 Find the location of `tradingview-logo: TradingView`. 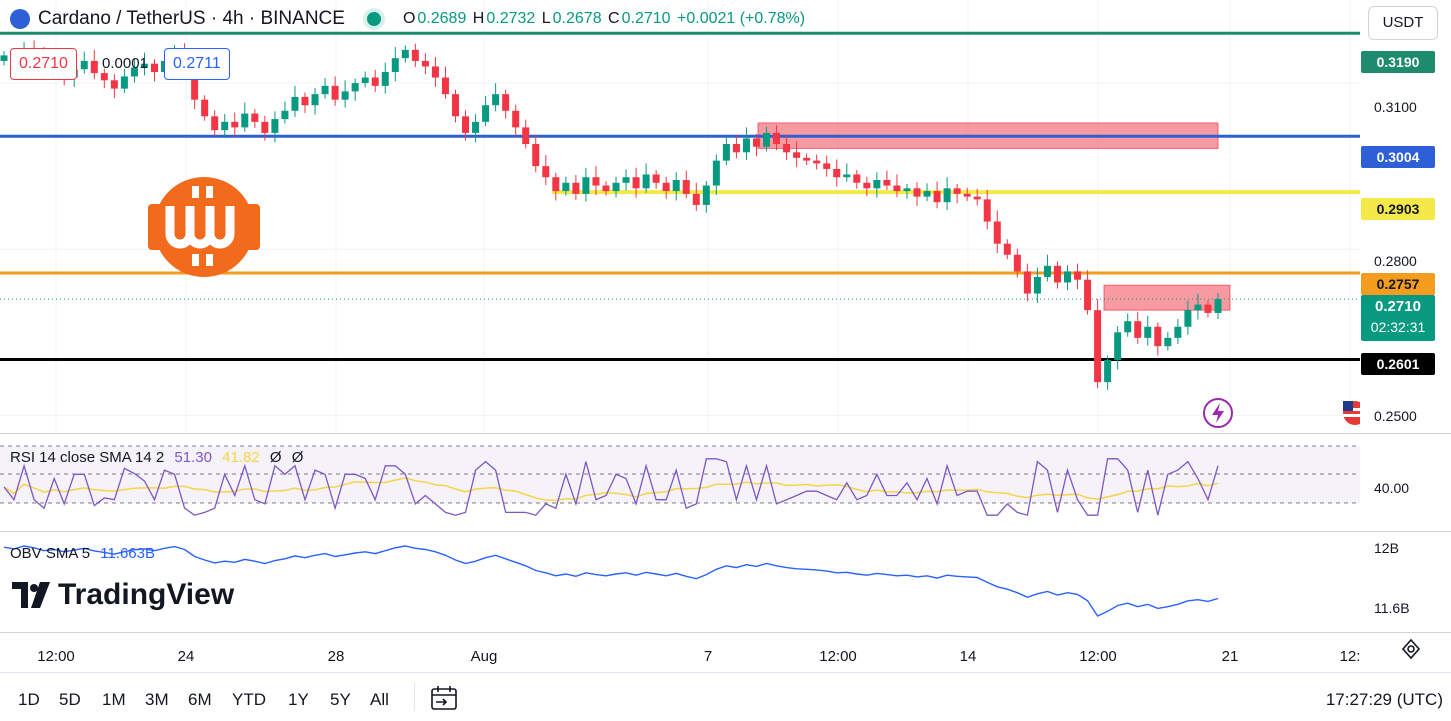

tradingview-logo: TradingView is located at coordinates (123, 595).